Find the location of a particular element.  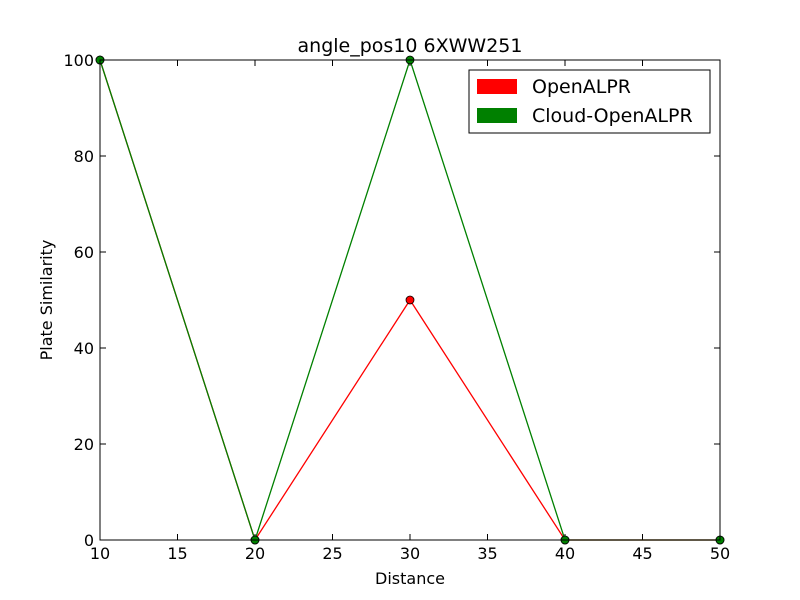

chart-title: angle_pos10 6XWW251 is located at coordinates (410, 46).